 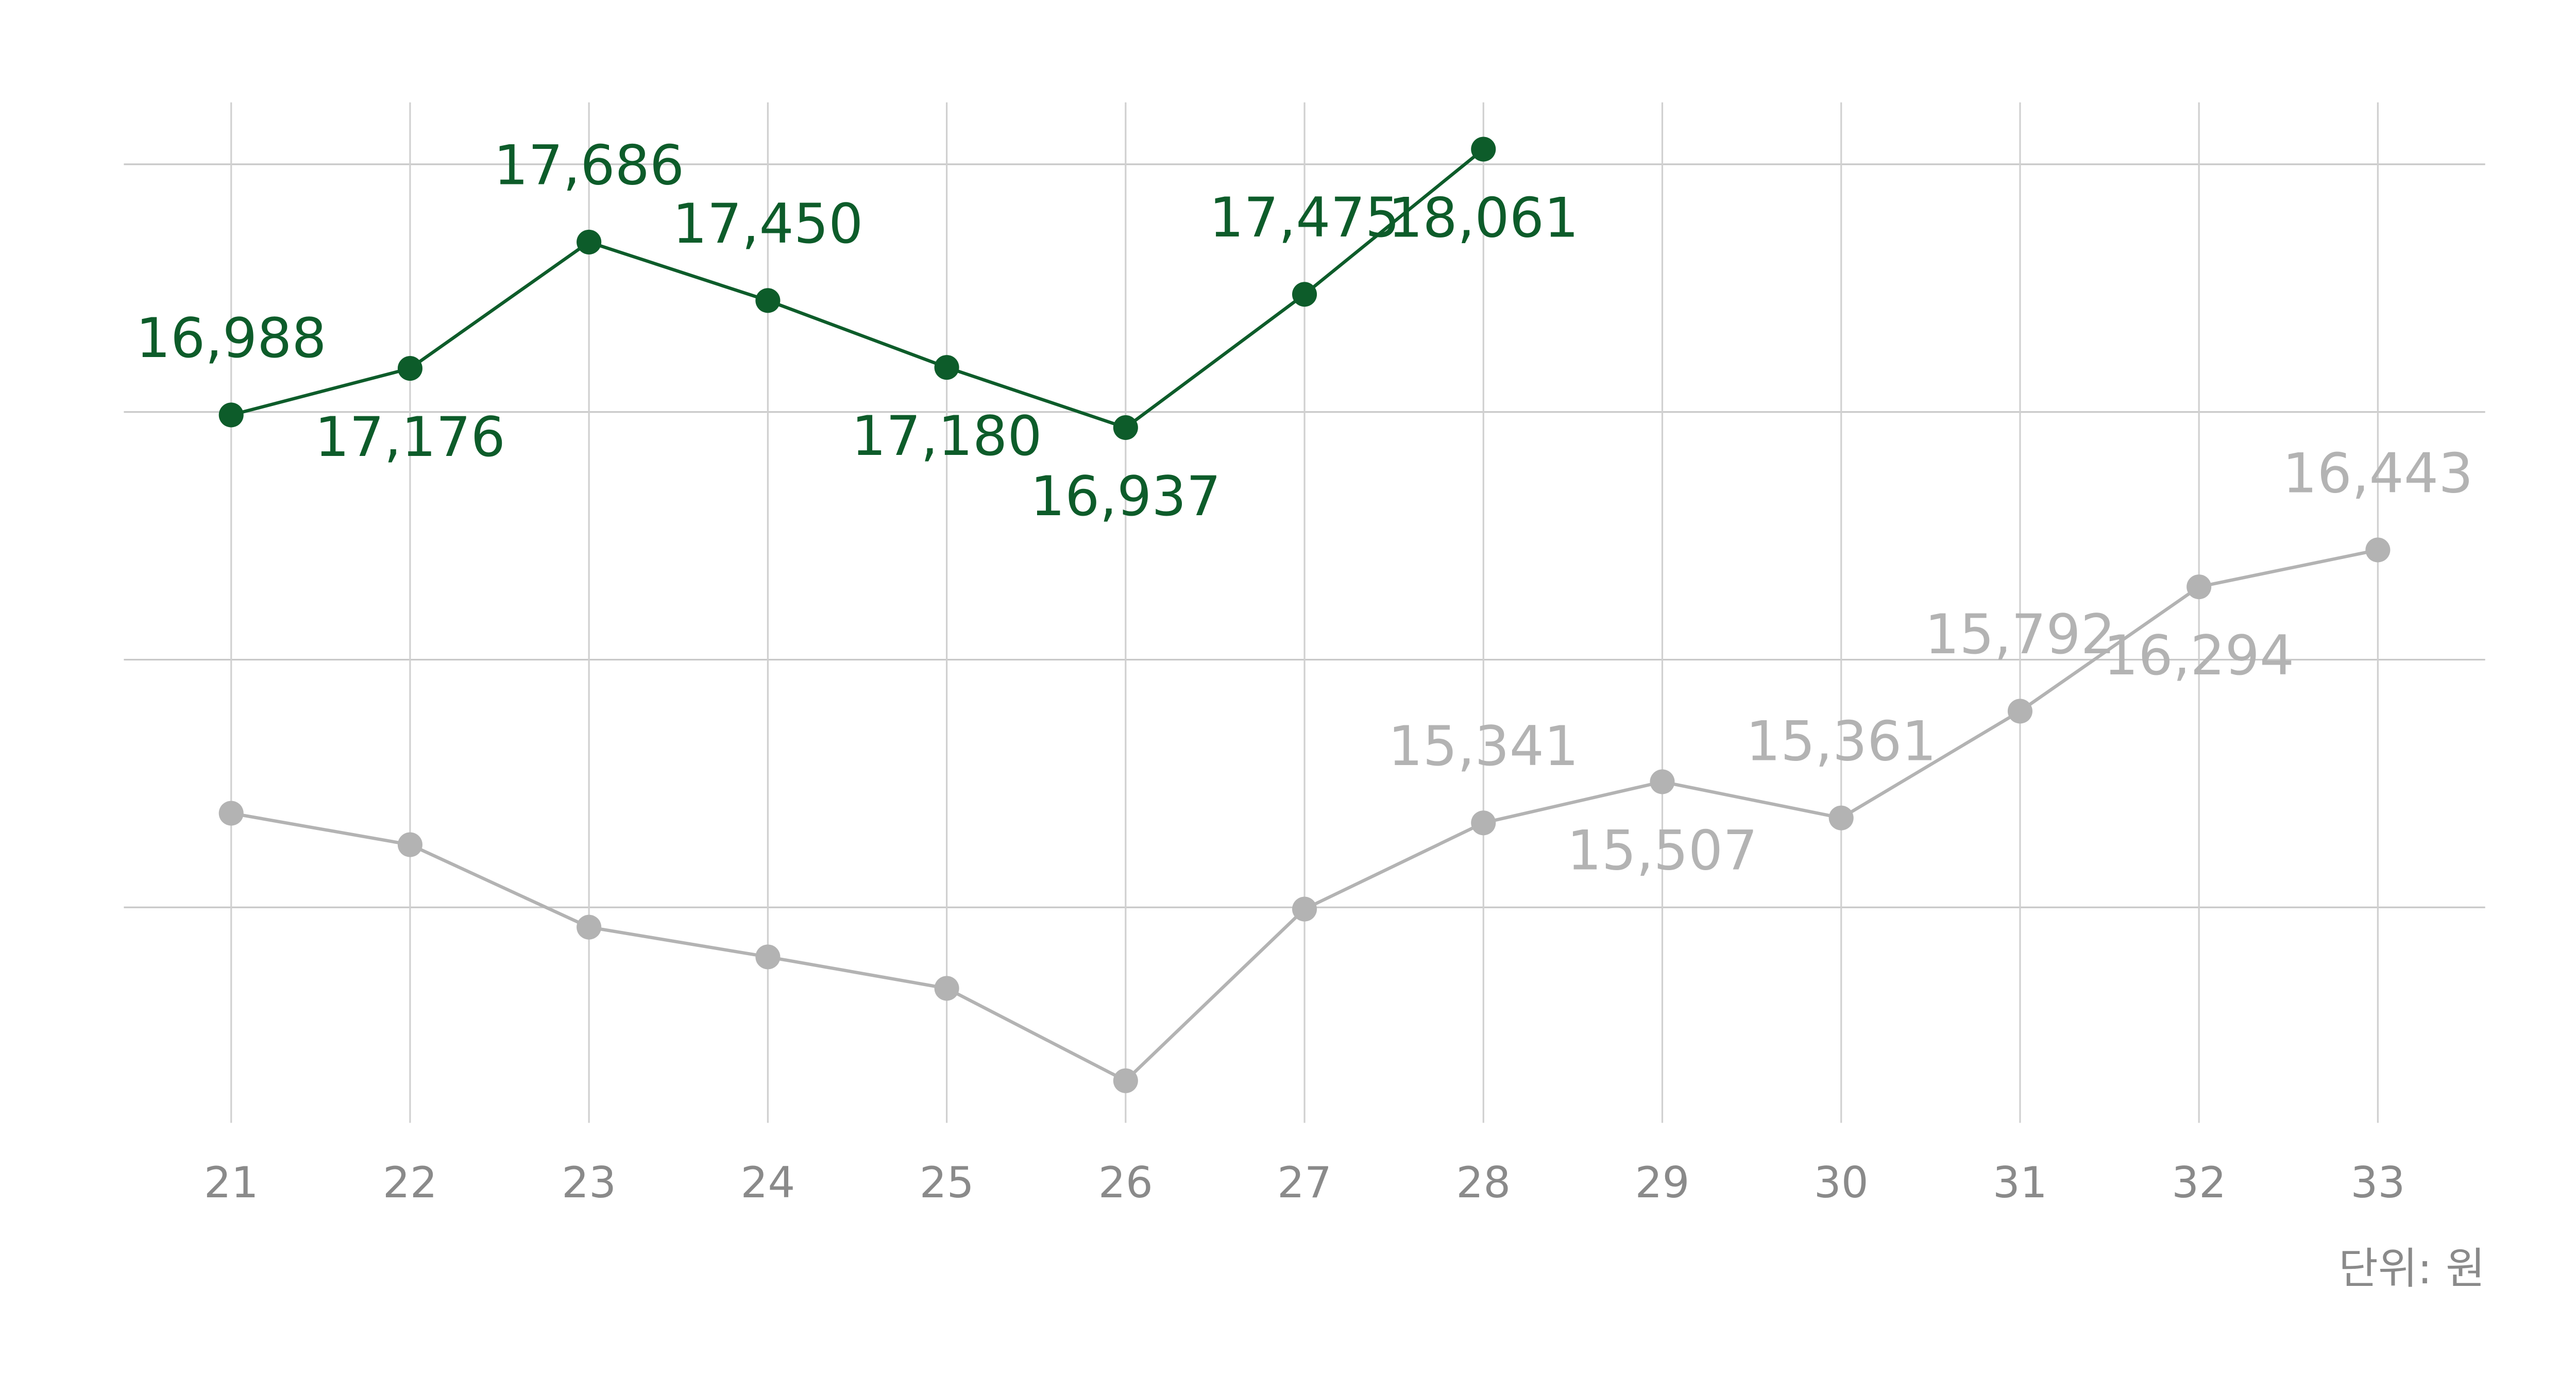 What do you see at coordinates (1304, 217) in the screenshot?
I see `value-label: 17,475` at bounding box center [1304, 217].